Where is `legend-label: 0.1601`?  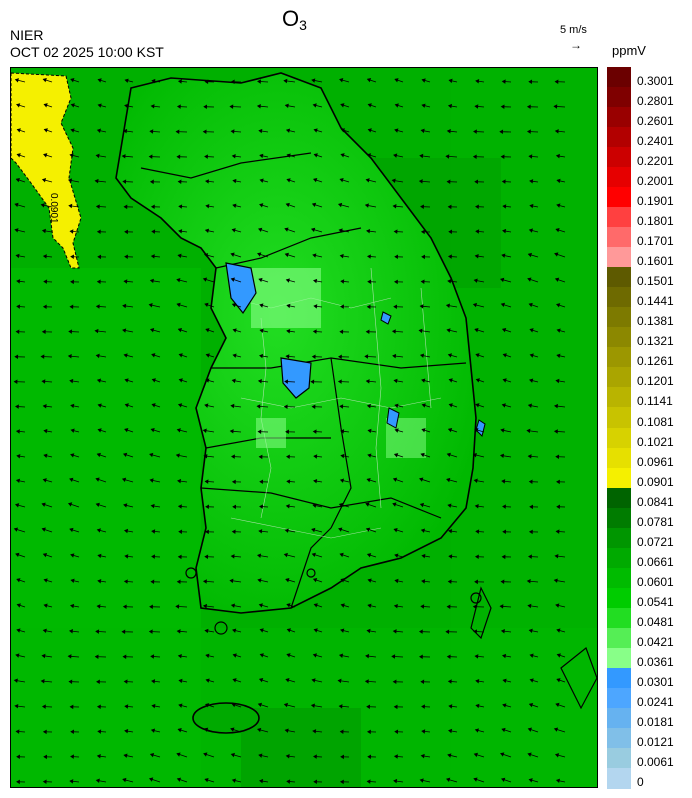
legend-label: 0.1601 is located at coordinates (655, 261).